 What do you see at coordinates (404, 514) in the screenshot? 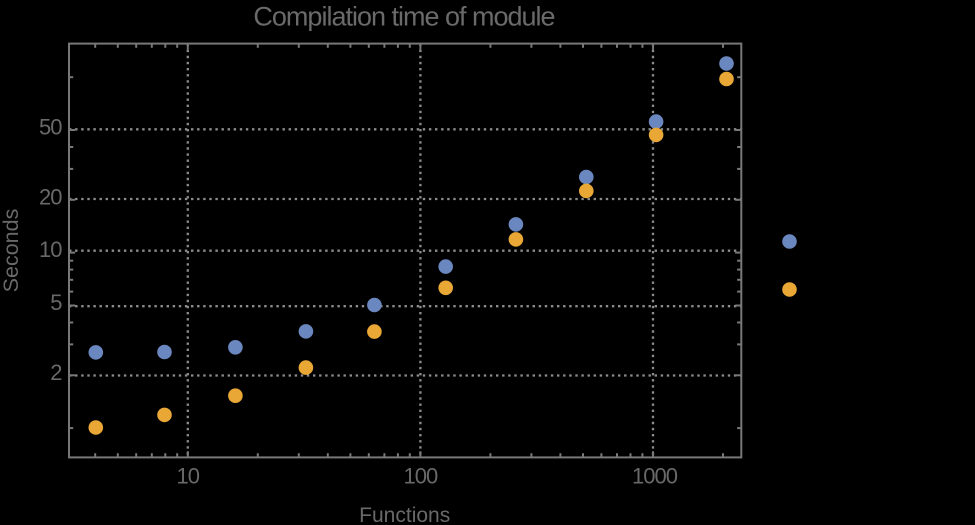
I see `svg-text: Functions` at bounding box center [404, 514].